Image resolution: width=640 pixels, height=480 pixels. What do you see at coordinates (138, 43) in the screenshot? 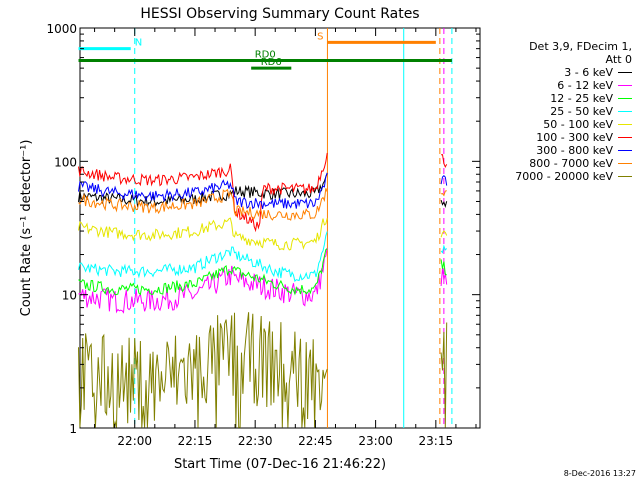
I see `annotation-label-N: N` at bounding box center [138, 43].